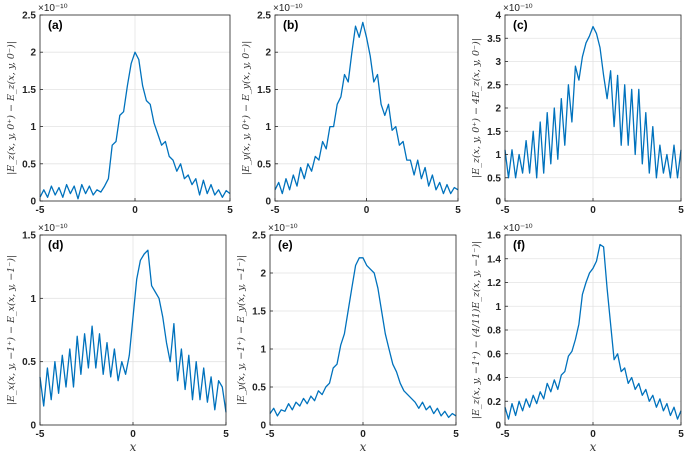 The height and width of the screenshot is (453, 692). Describe the element at coordinates (519, 245) in the screenshot. I see `panel-label: (f)` at that location.